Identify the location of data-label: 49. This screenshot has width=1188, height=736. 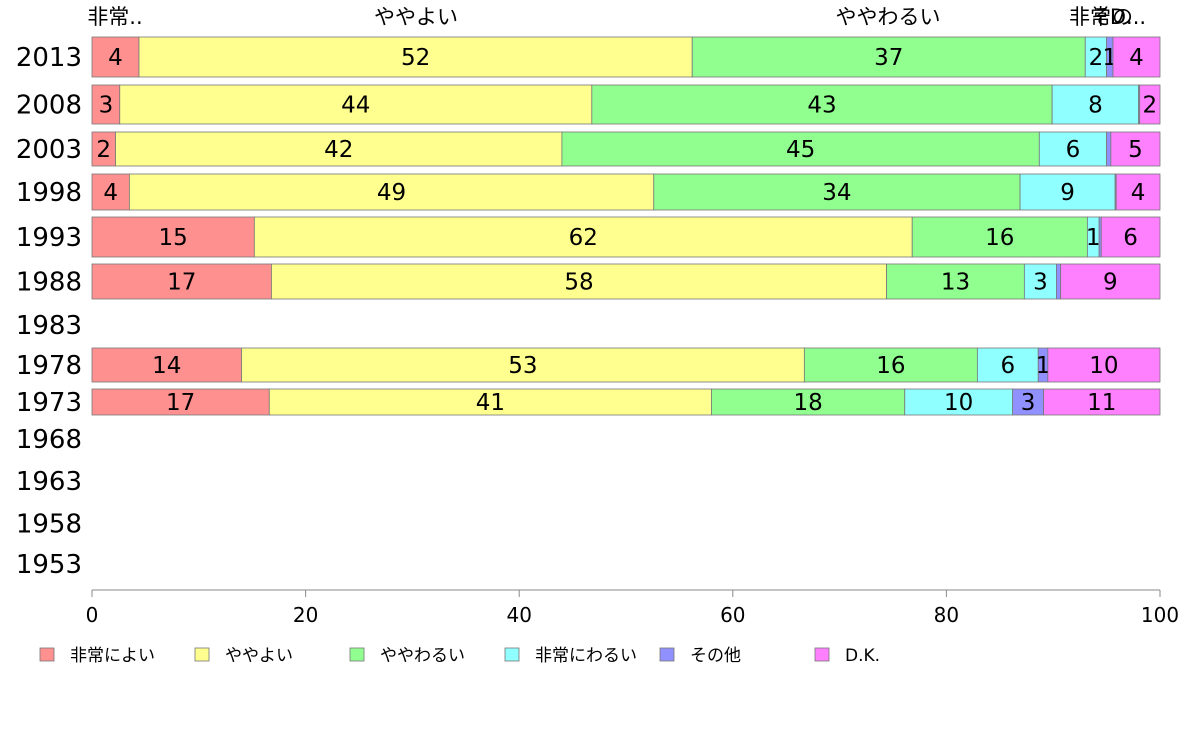
(391, 193).